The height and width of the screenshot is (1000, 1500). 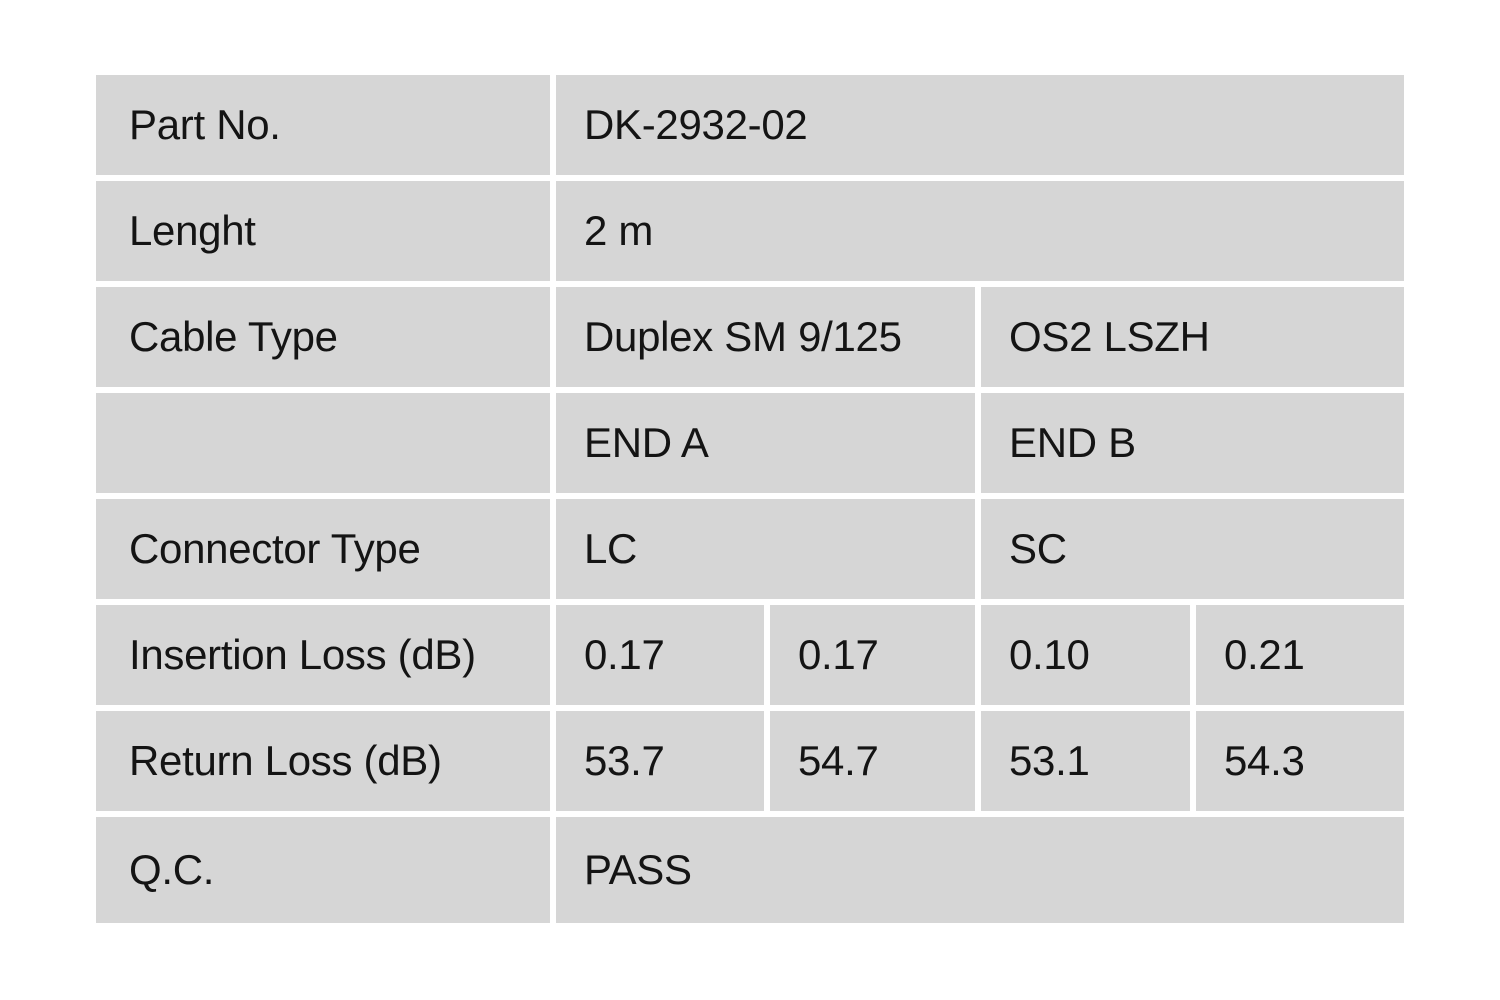 I want to click on connector-type-label: Connector Type, so click(x=323, y=549).